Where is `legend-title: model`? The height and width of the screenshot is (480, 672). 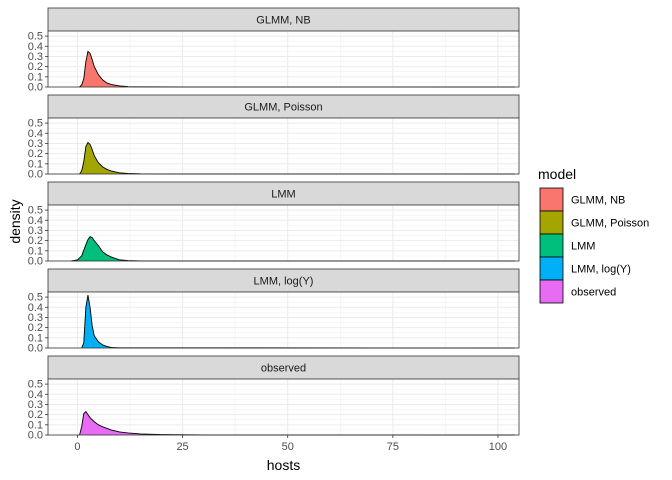 legend-title: model is located at coordinates (557, 174).